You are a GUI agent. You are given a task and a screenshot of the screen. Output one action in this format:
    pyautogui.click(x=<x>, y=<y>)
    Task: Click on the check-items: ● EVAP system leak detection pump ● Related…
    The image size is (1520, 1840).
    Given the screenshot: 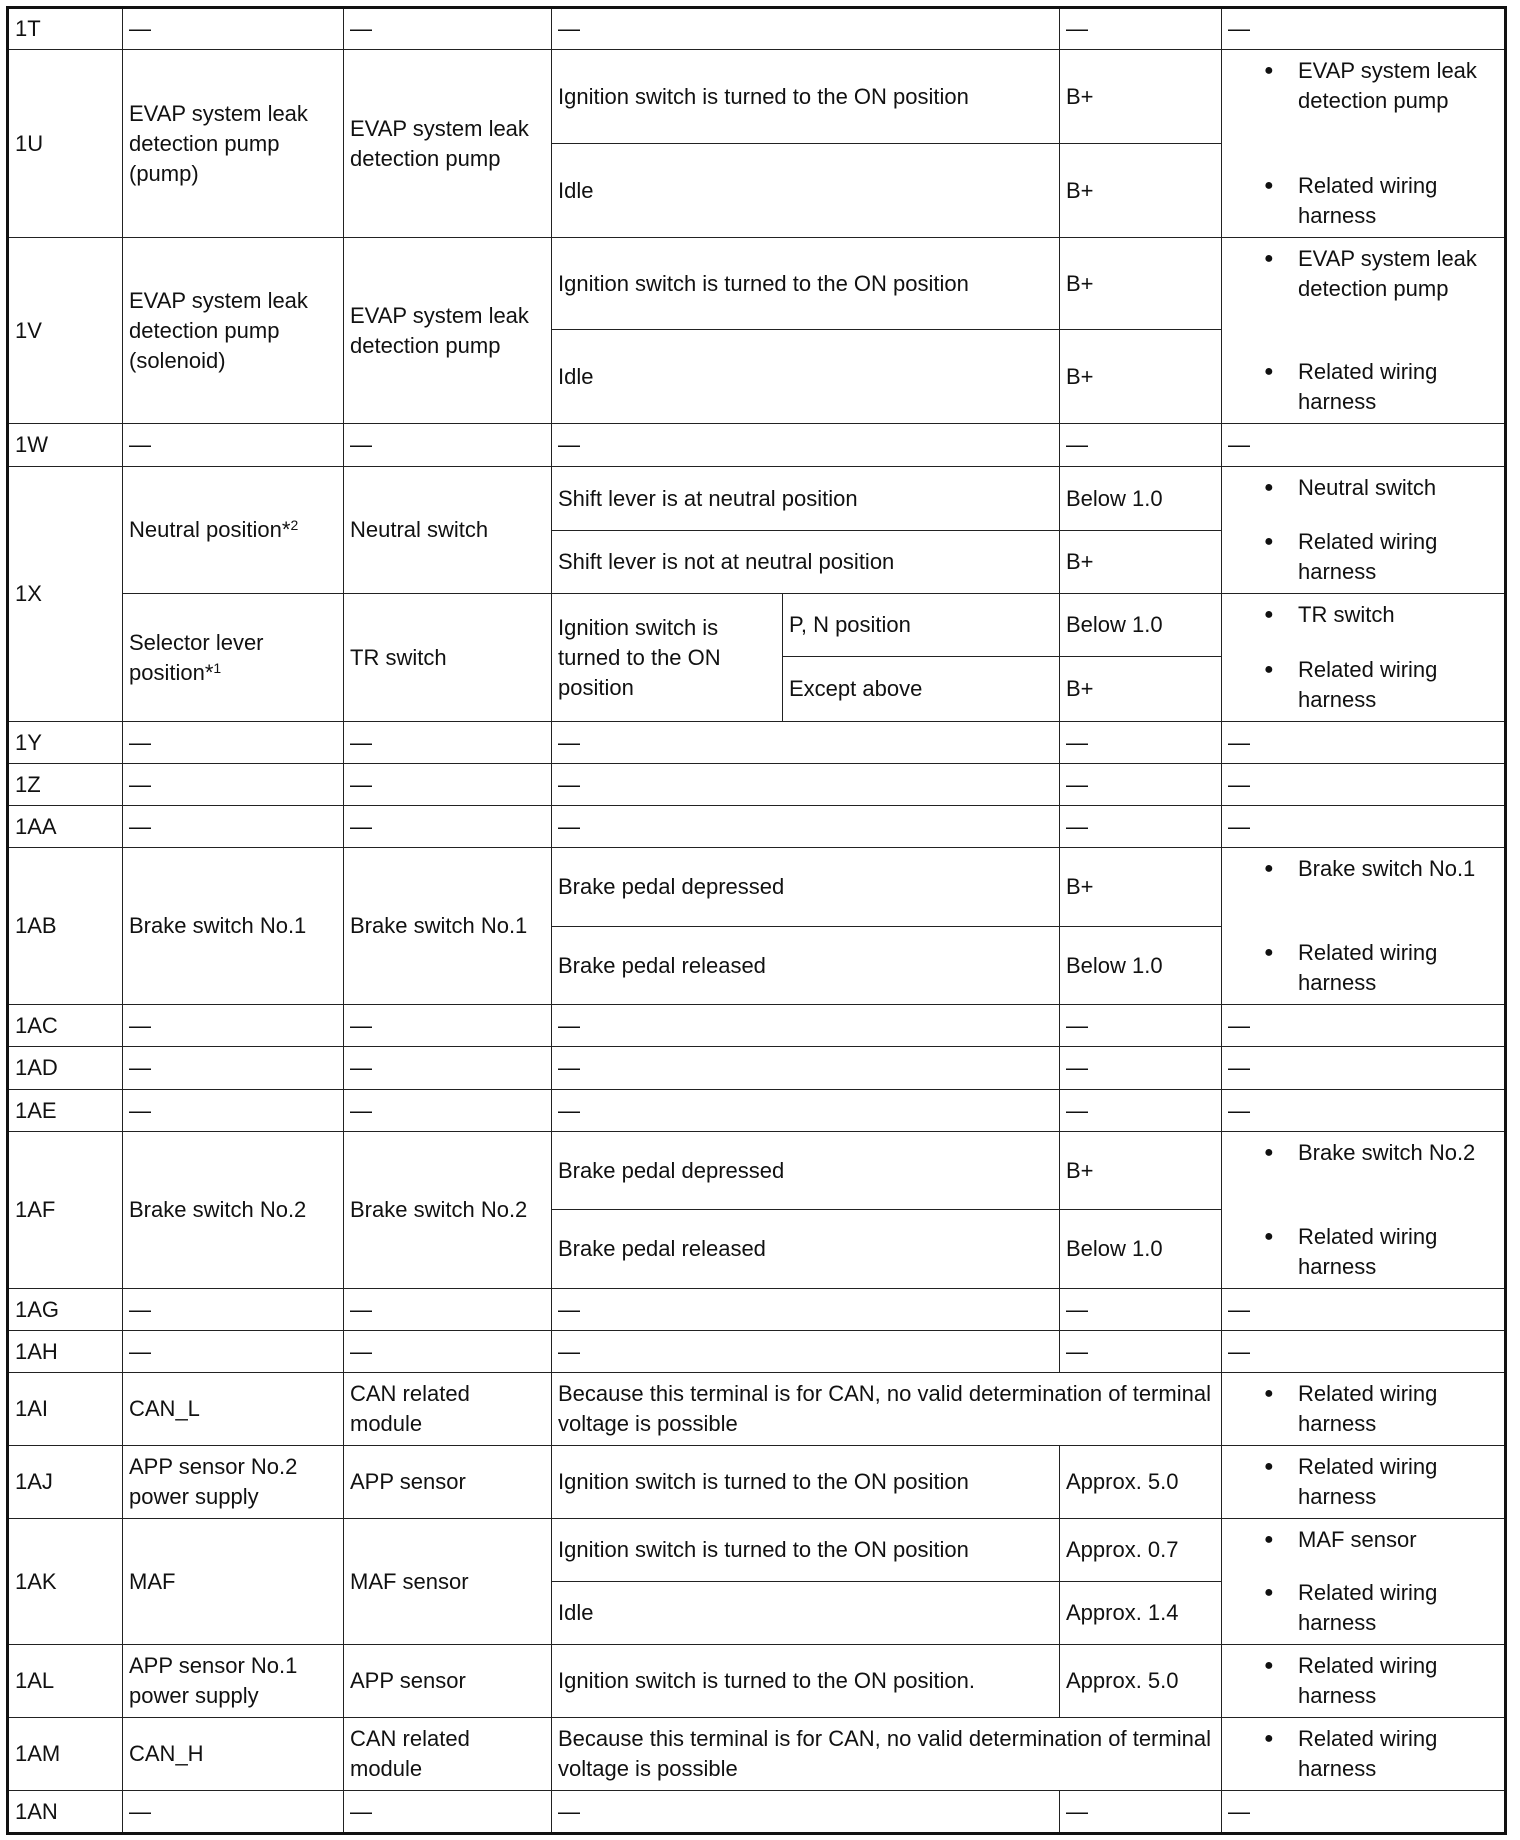 What is the action you would take?
    pyautogui.click(x=1363, y=330)
    